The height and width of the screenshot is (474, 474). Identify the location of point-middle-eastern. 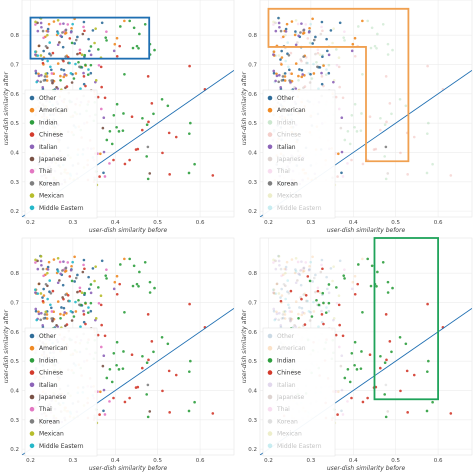
(310, 24).